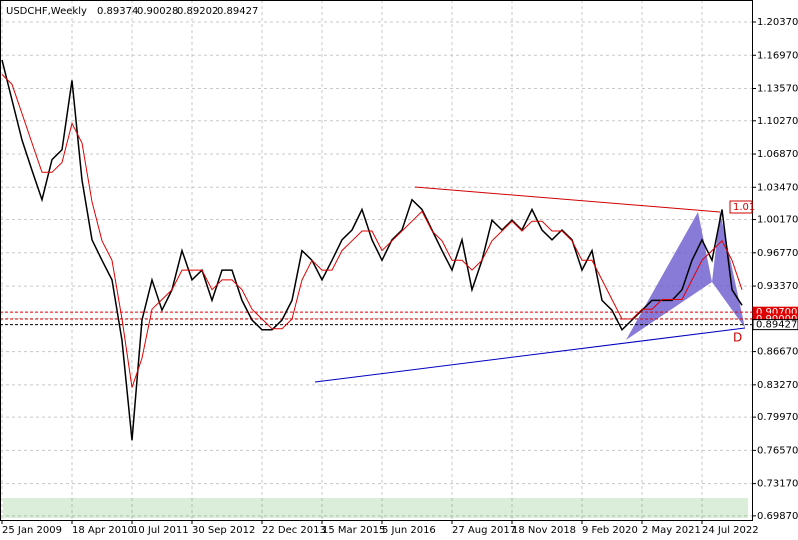 Image resolution: width=798 pixels, height=540 pixels. I want to click on y-tick-label: 1.13570, so click(777, 89).